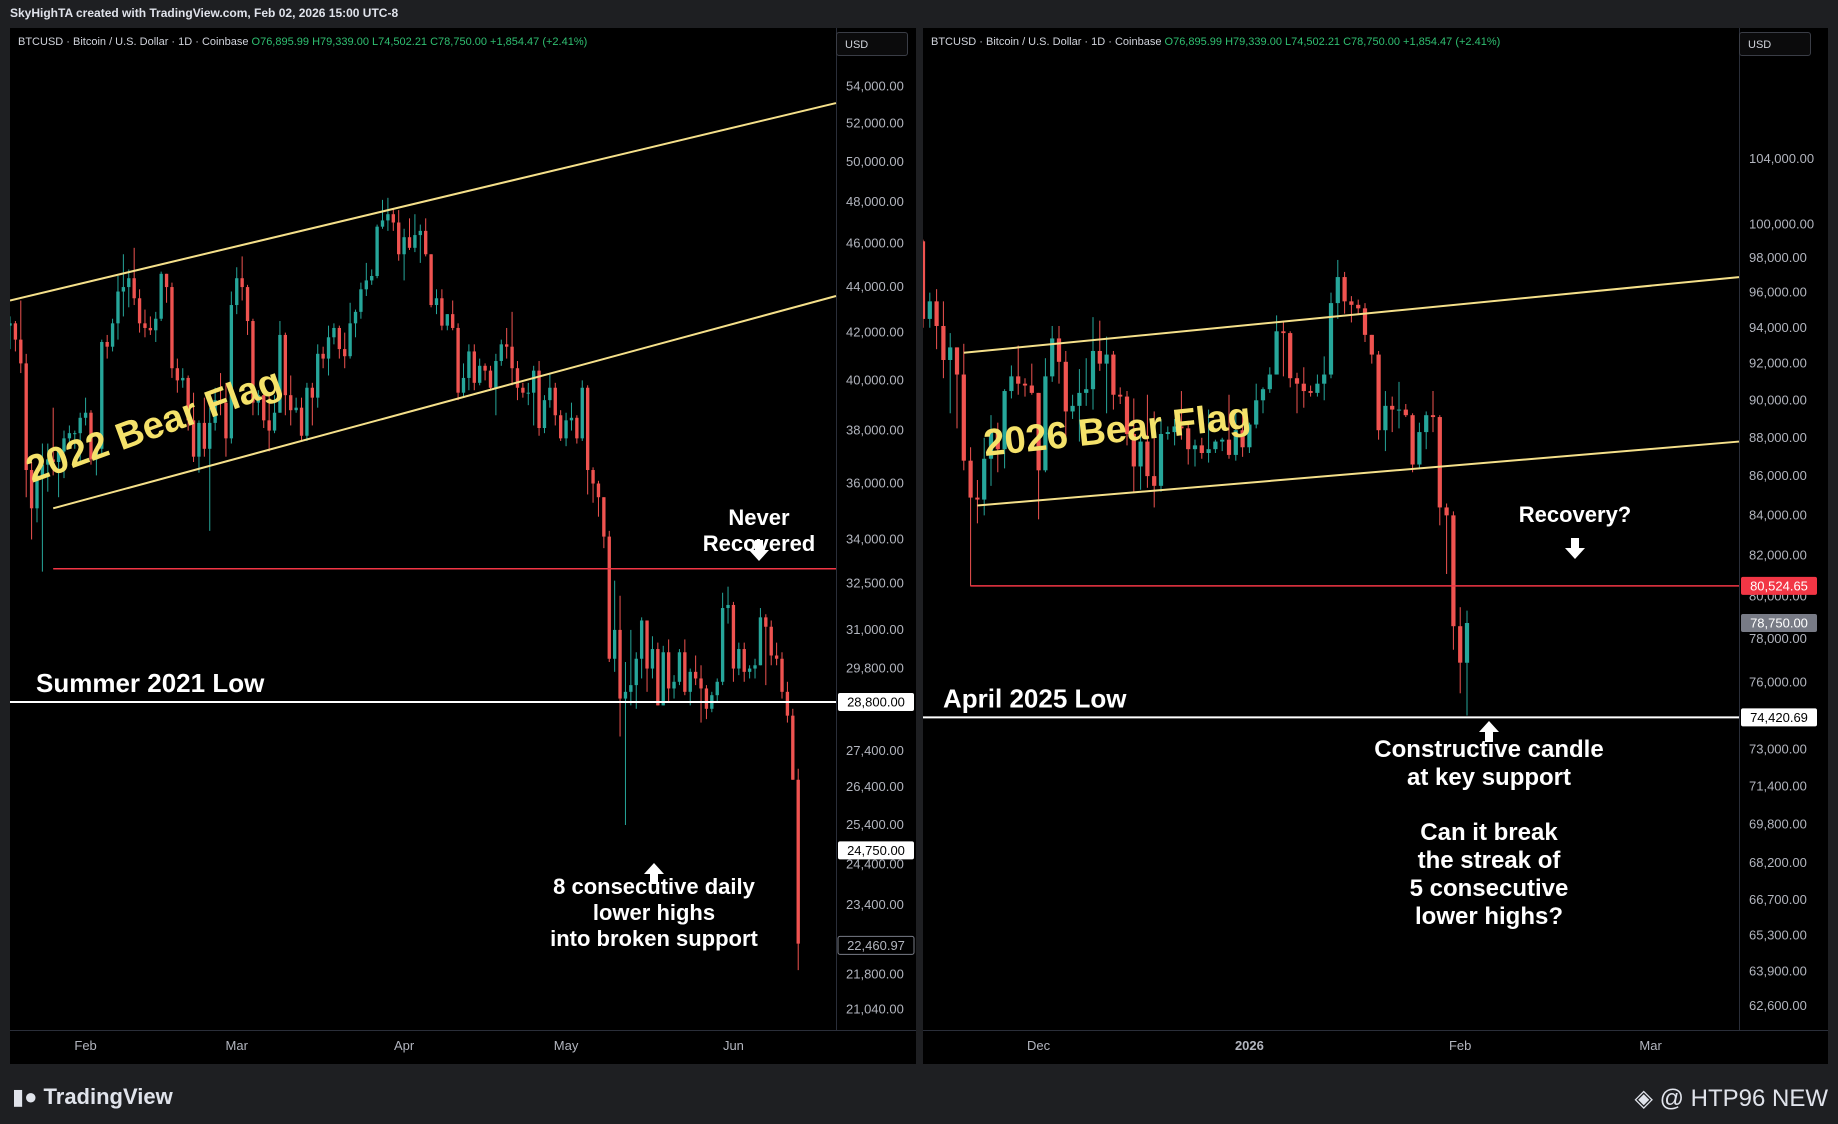 Image resolution: width=1838 pixels, height=1124 pixels. What do you see at coordinates (876, 546) in the screenshot?
I see `price-axis` at bounding box center [876, 546].